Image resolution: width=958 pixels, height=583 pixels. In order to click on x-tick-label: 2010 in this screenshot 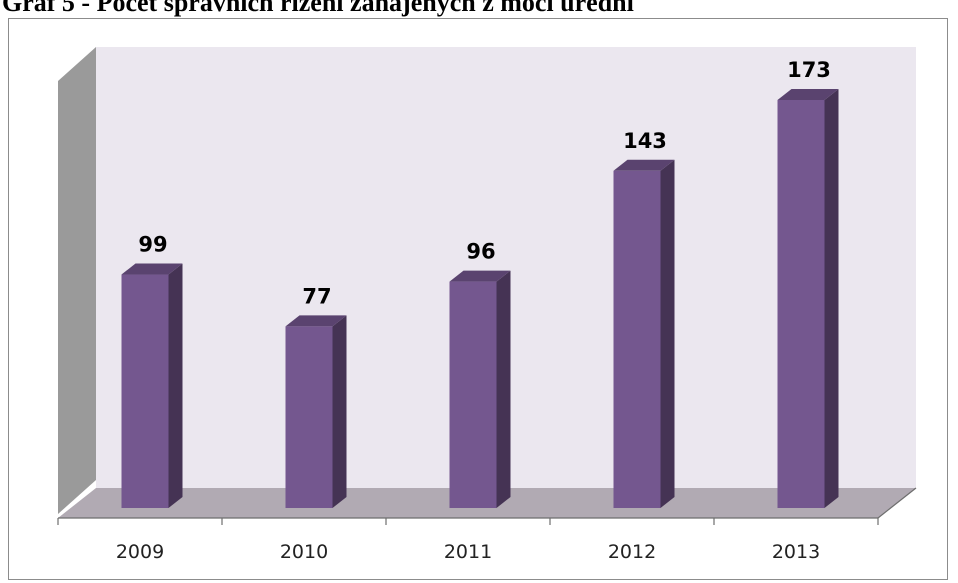, I will do `click(304, 552)`.